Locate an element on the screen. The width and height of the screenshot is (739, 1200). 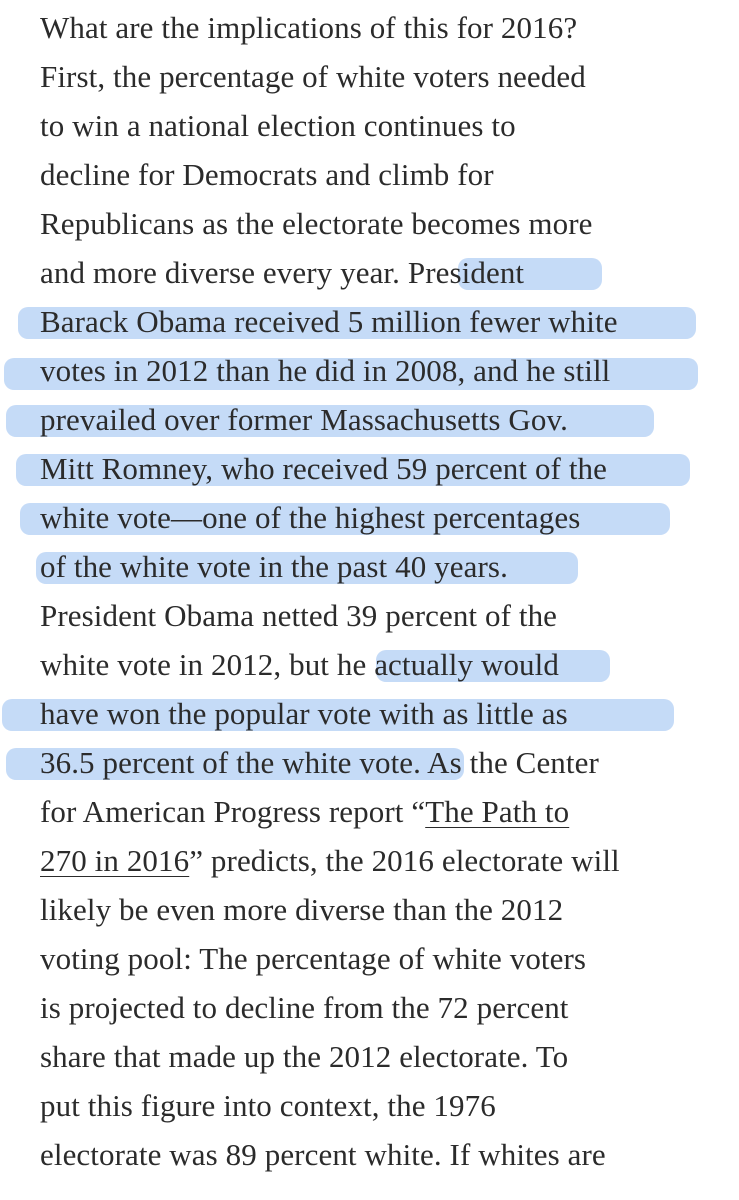
text-line: decline for Democrats and climb for is located at coordinates (380, 174).